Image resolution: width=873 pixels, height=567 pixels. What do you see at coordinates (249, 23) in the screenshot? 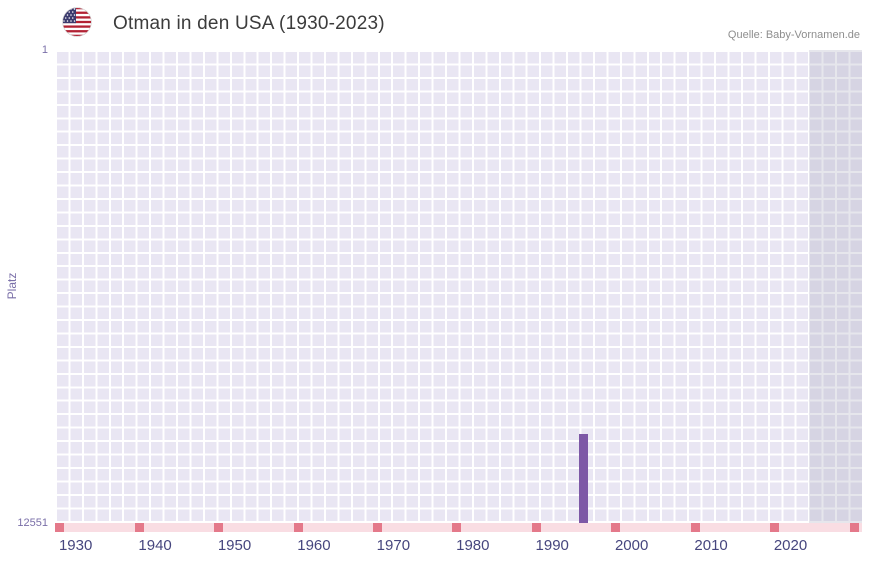
I see `chart-title: Otman in den USA (1930-2023)` at bounding box center [249, 23].